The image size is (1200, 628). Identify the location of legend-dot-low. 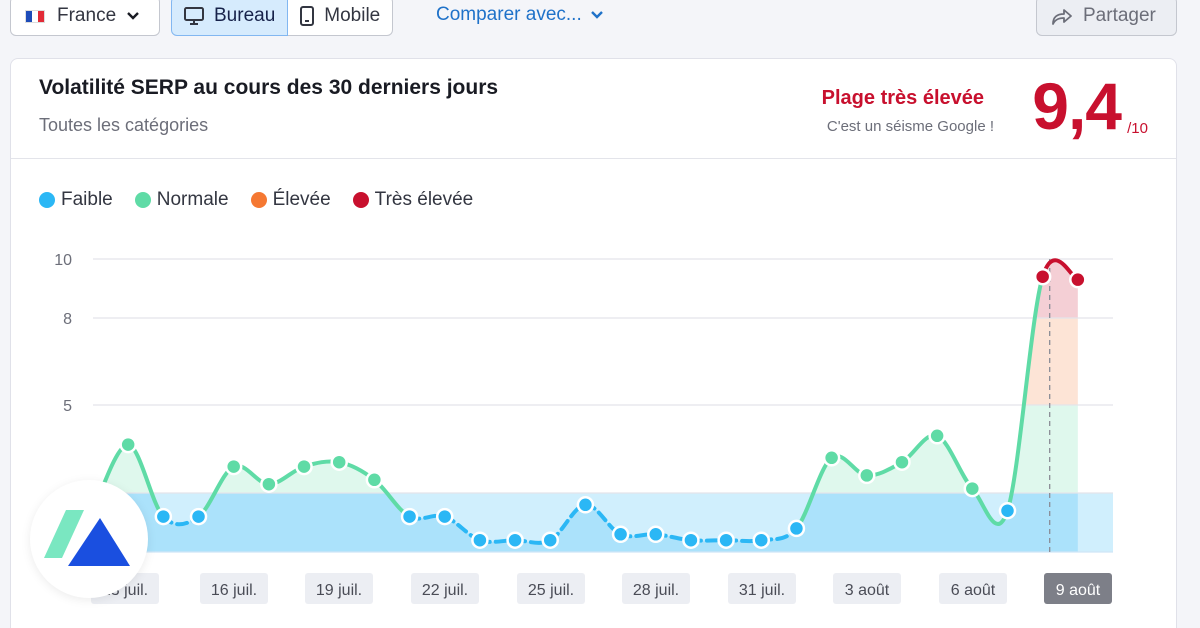
(47, 200).